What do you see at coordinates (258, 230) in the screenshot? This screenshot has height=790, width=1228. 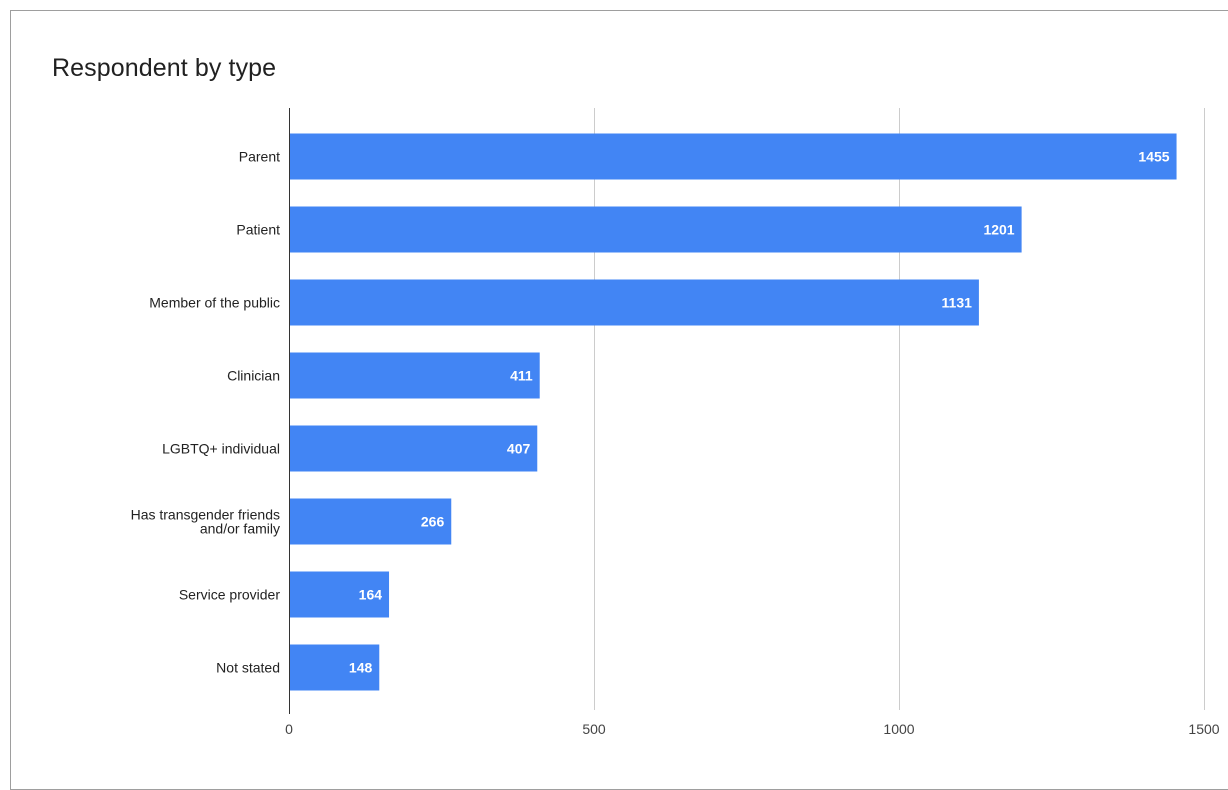 I see `category-label: Patient` at bounding box center [258, 230].